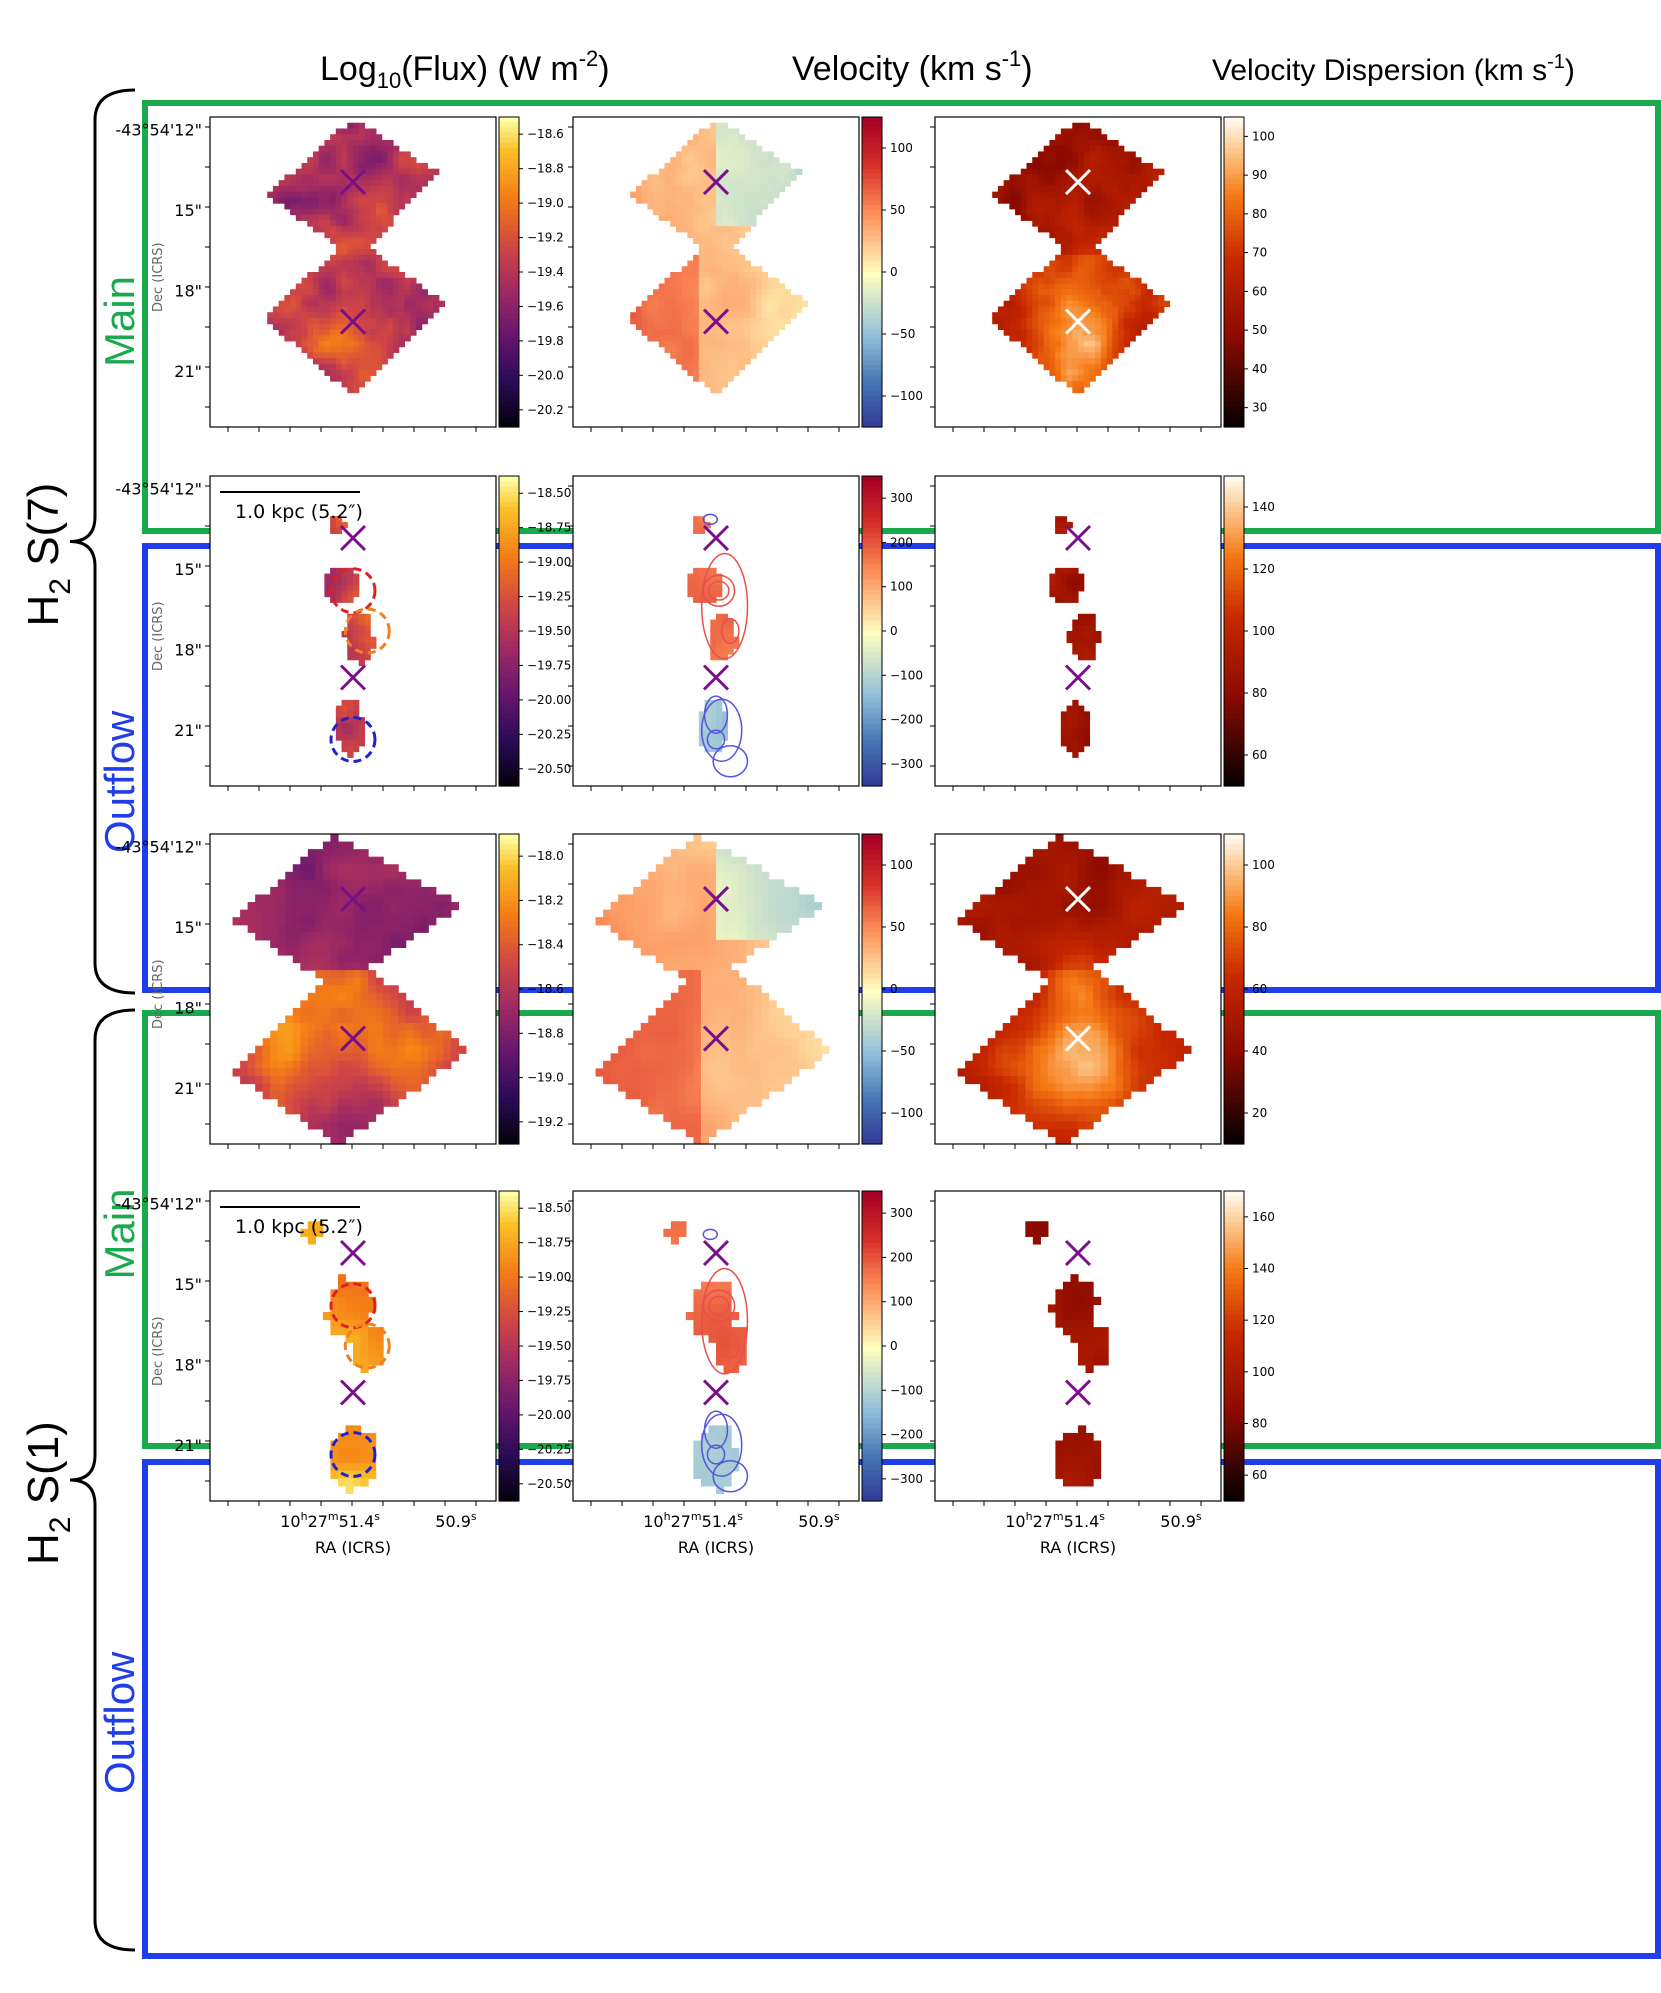 This screenshot has width=1661, height=1993. Describe the element at coordinates (906, 675) in the screenshot. I see `colorbar-tick-label: −100` at that location.